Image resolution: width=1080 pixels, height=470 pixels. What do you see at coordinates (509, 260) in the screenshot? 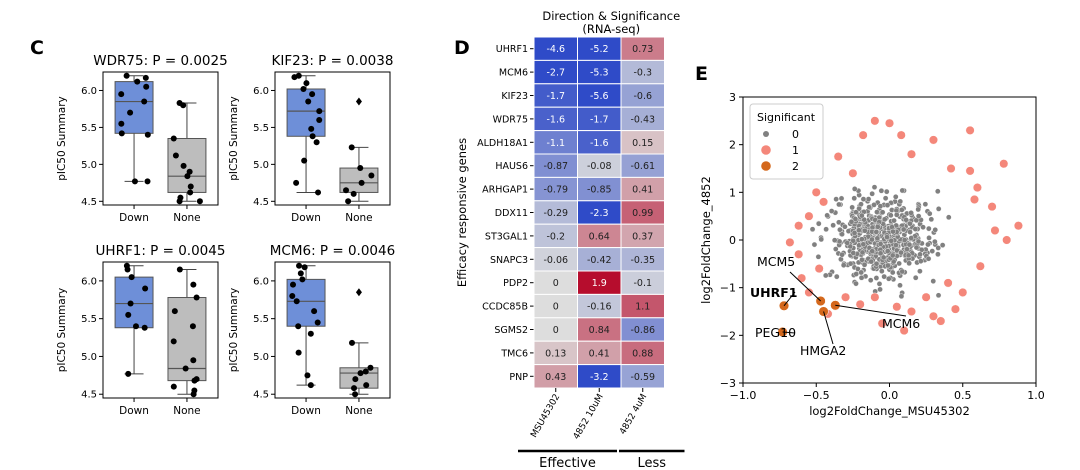
I see `row-label: SNAPC3` at bounding box center [509, 260].